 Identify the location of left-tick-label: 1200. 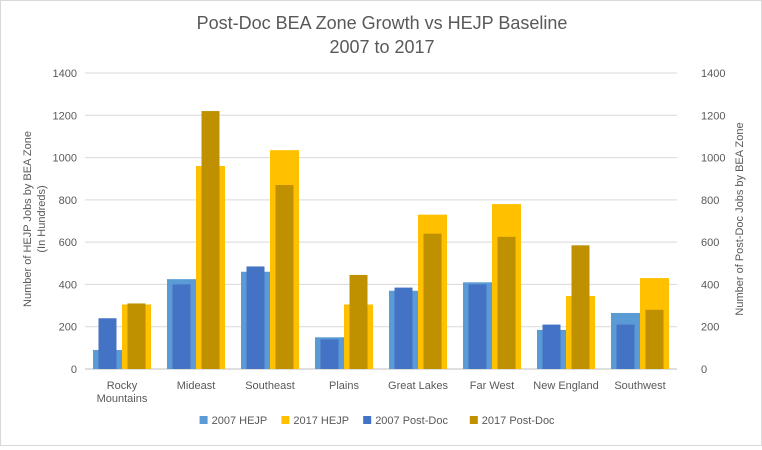
(65, 116).